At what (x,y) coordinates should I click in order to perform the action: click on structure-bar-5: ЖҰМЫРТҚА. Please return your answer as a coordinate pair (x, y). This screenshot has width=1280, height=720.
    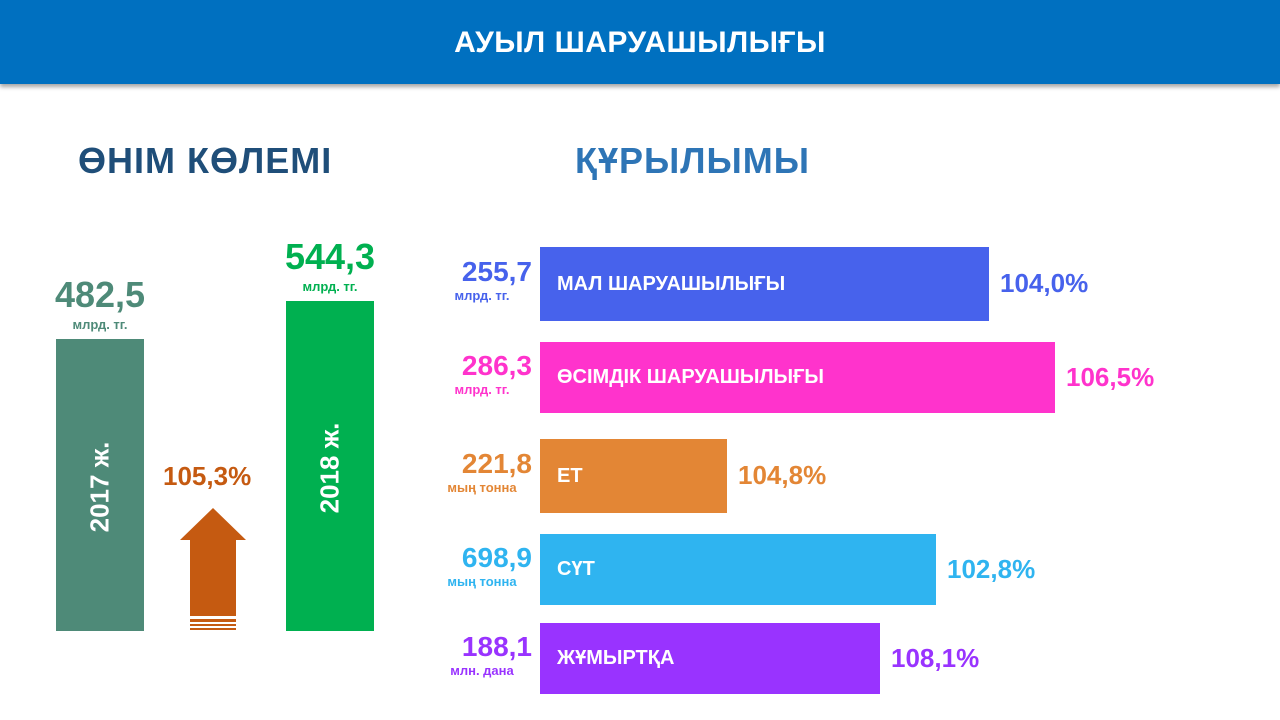
    Looking at the image, I should click on (710, 658).